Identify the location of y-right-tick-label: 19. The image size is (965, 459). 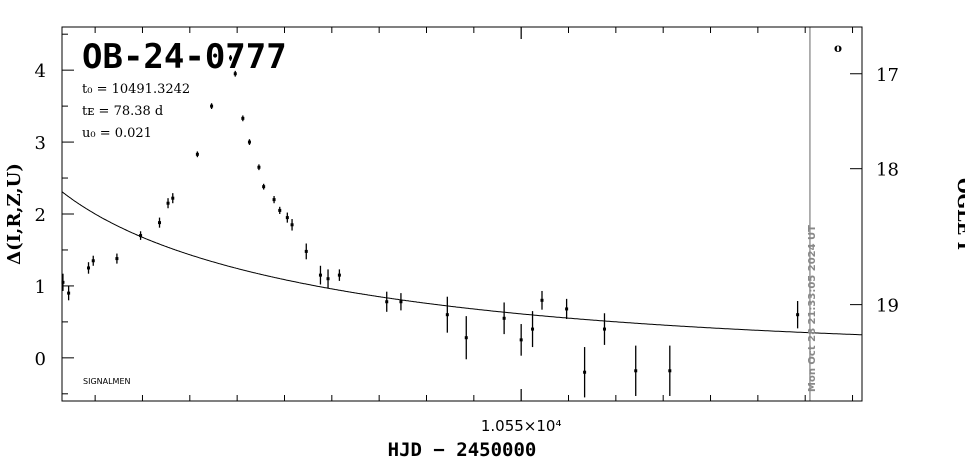
(887, 306).